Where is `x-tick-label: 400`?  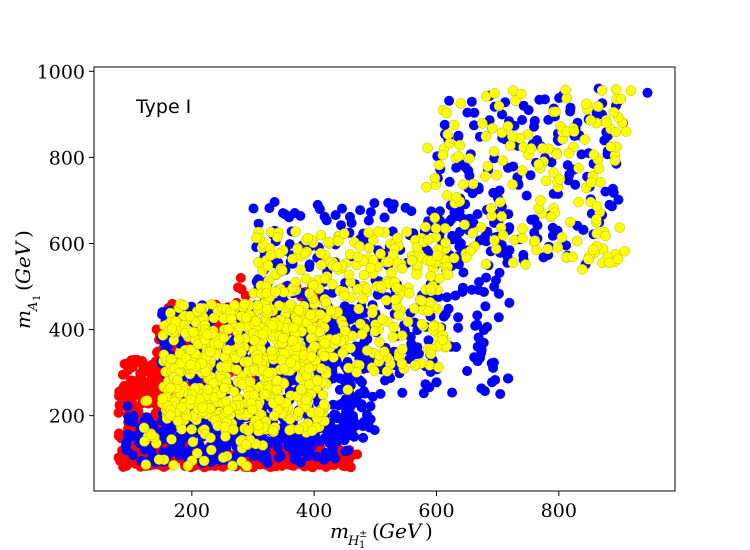
x-tick-label: 400 is located at coordinates (314, 511).